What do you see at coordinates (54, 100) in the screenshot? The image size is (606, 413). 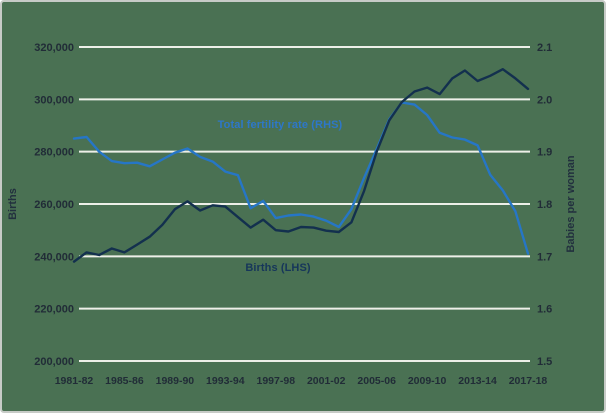 I see `left-axis-tick-label: 300,000` at bounding box center [54, 100].